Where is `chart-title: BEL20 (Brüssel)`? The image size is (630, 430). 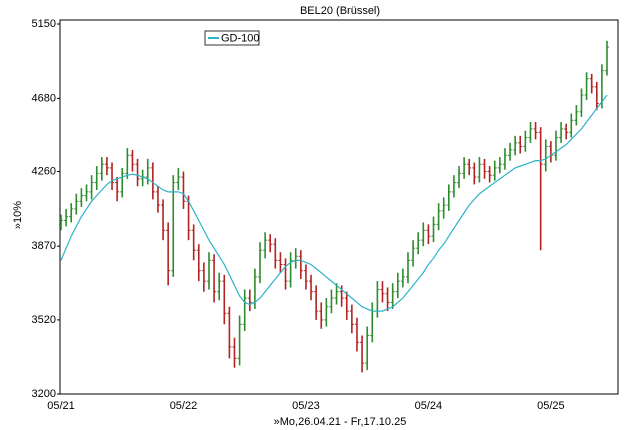 chart-title: BEL20 (Brüssel) is located at coordinates (340, 11).